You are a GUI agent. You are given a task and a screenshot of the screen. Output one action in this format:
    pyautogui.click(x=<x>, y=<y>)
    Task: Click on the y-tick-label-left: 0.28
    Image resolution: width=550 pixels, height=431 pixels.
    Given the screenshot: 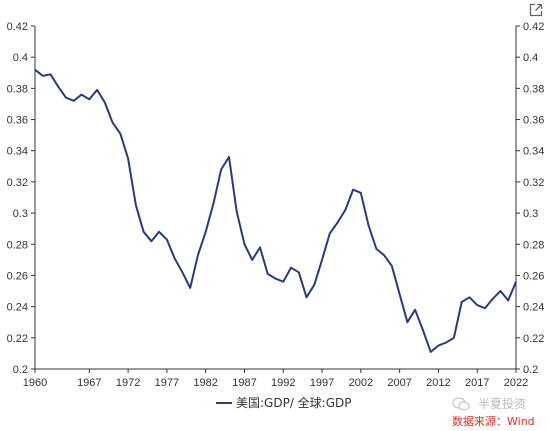 What is the action you would take?
    pyautogui.click(x=17, y=245)
    